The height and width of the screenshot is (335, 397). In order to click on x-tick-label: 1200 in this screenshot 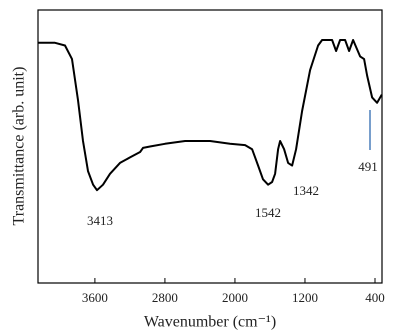, I will do `click(305, 297)`.